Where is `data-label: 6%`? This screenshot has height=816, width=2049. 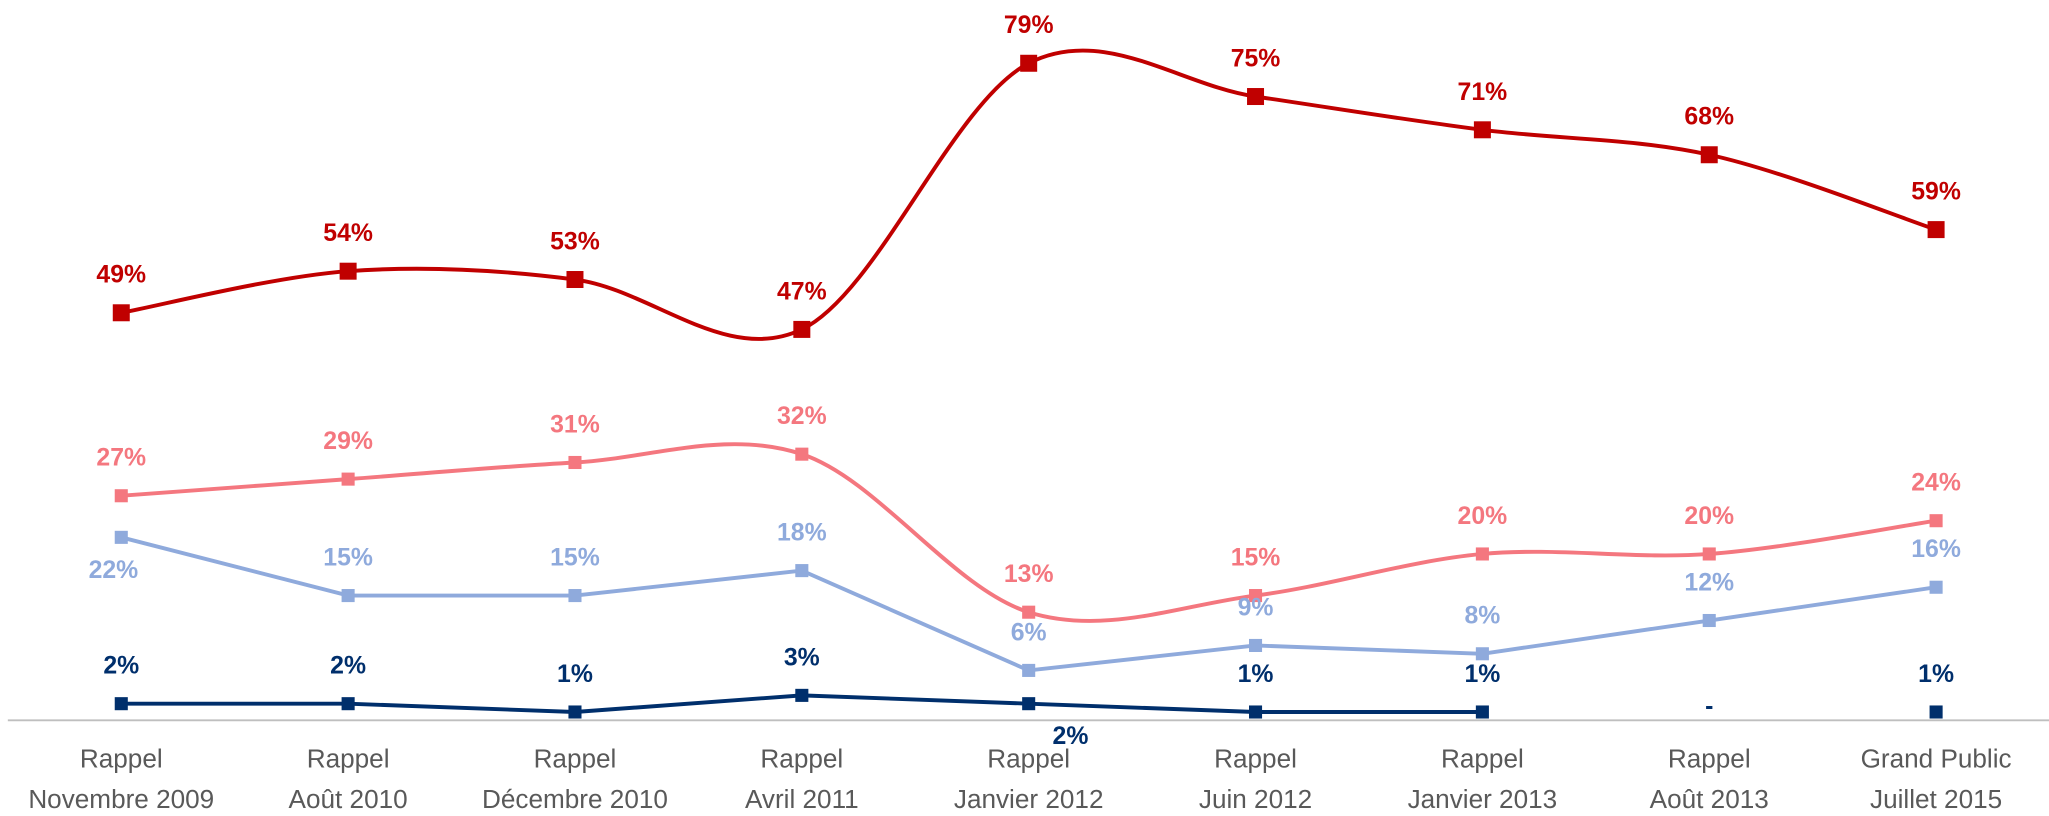
data-label: 6% is located at coordinates (1029, 632).